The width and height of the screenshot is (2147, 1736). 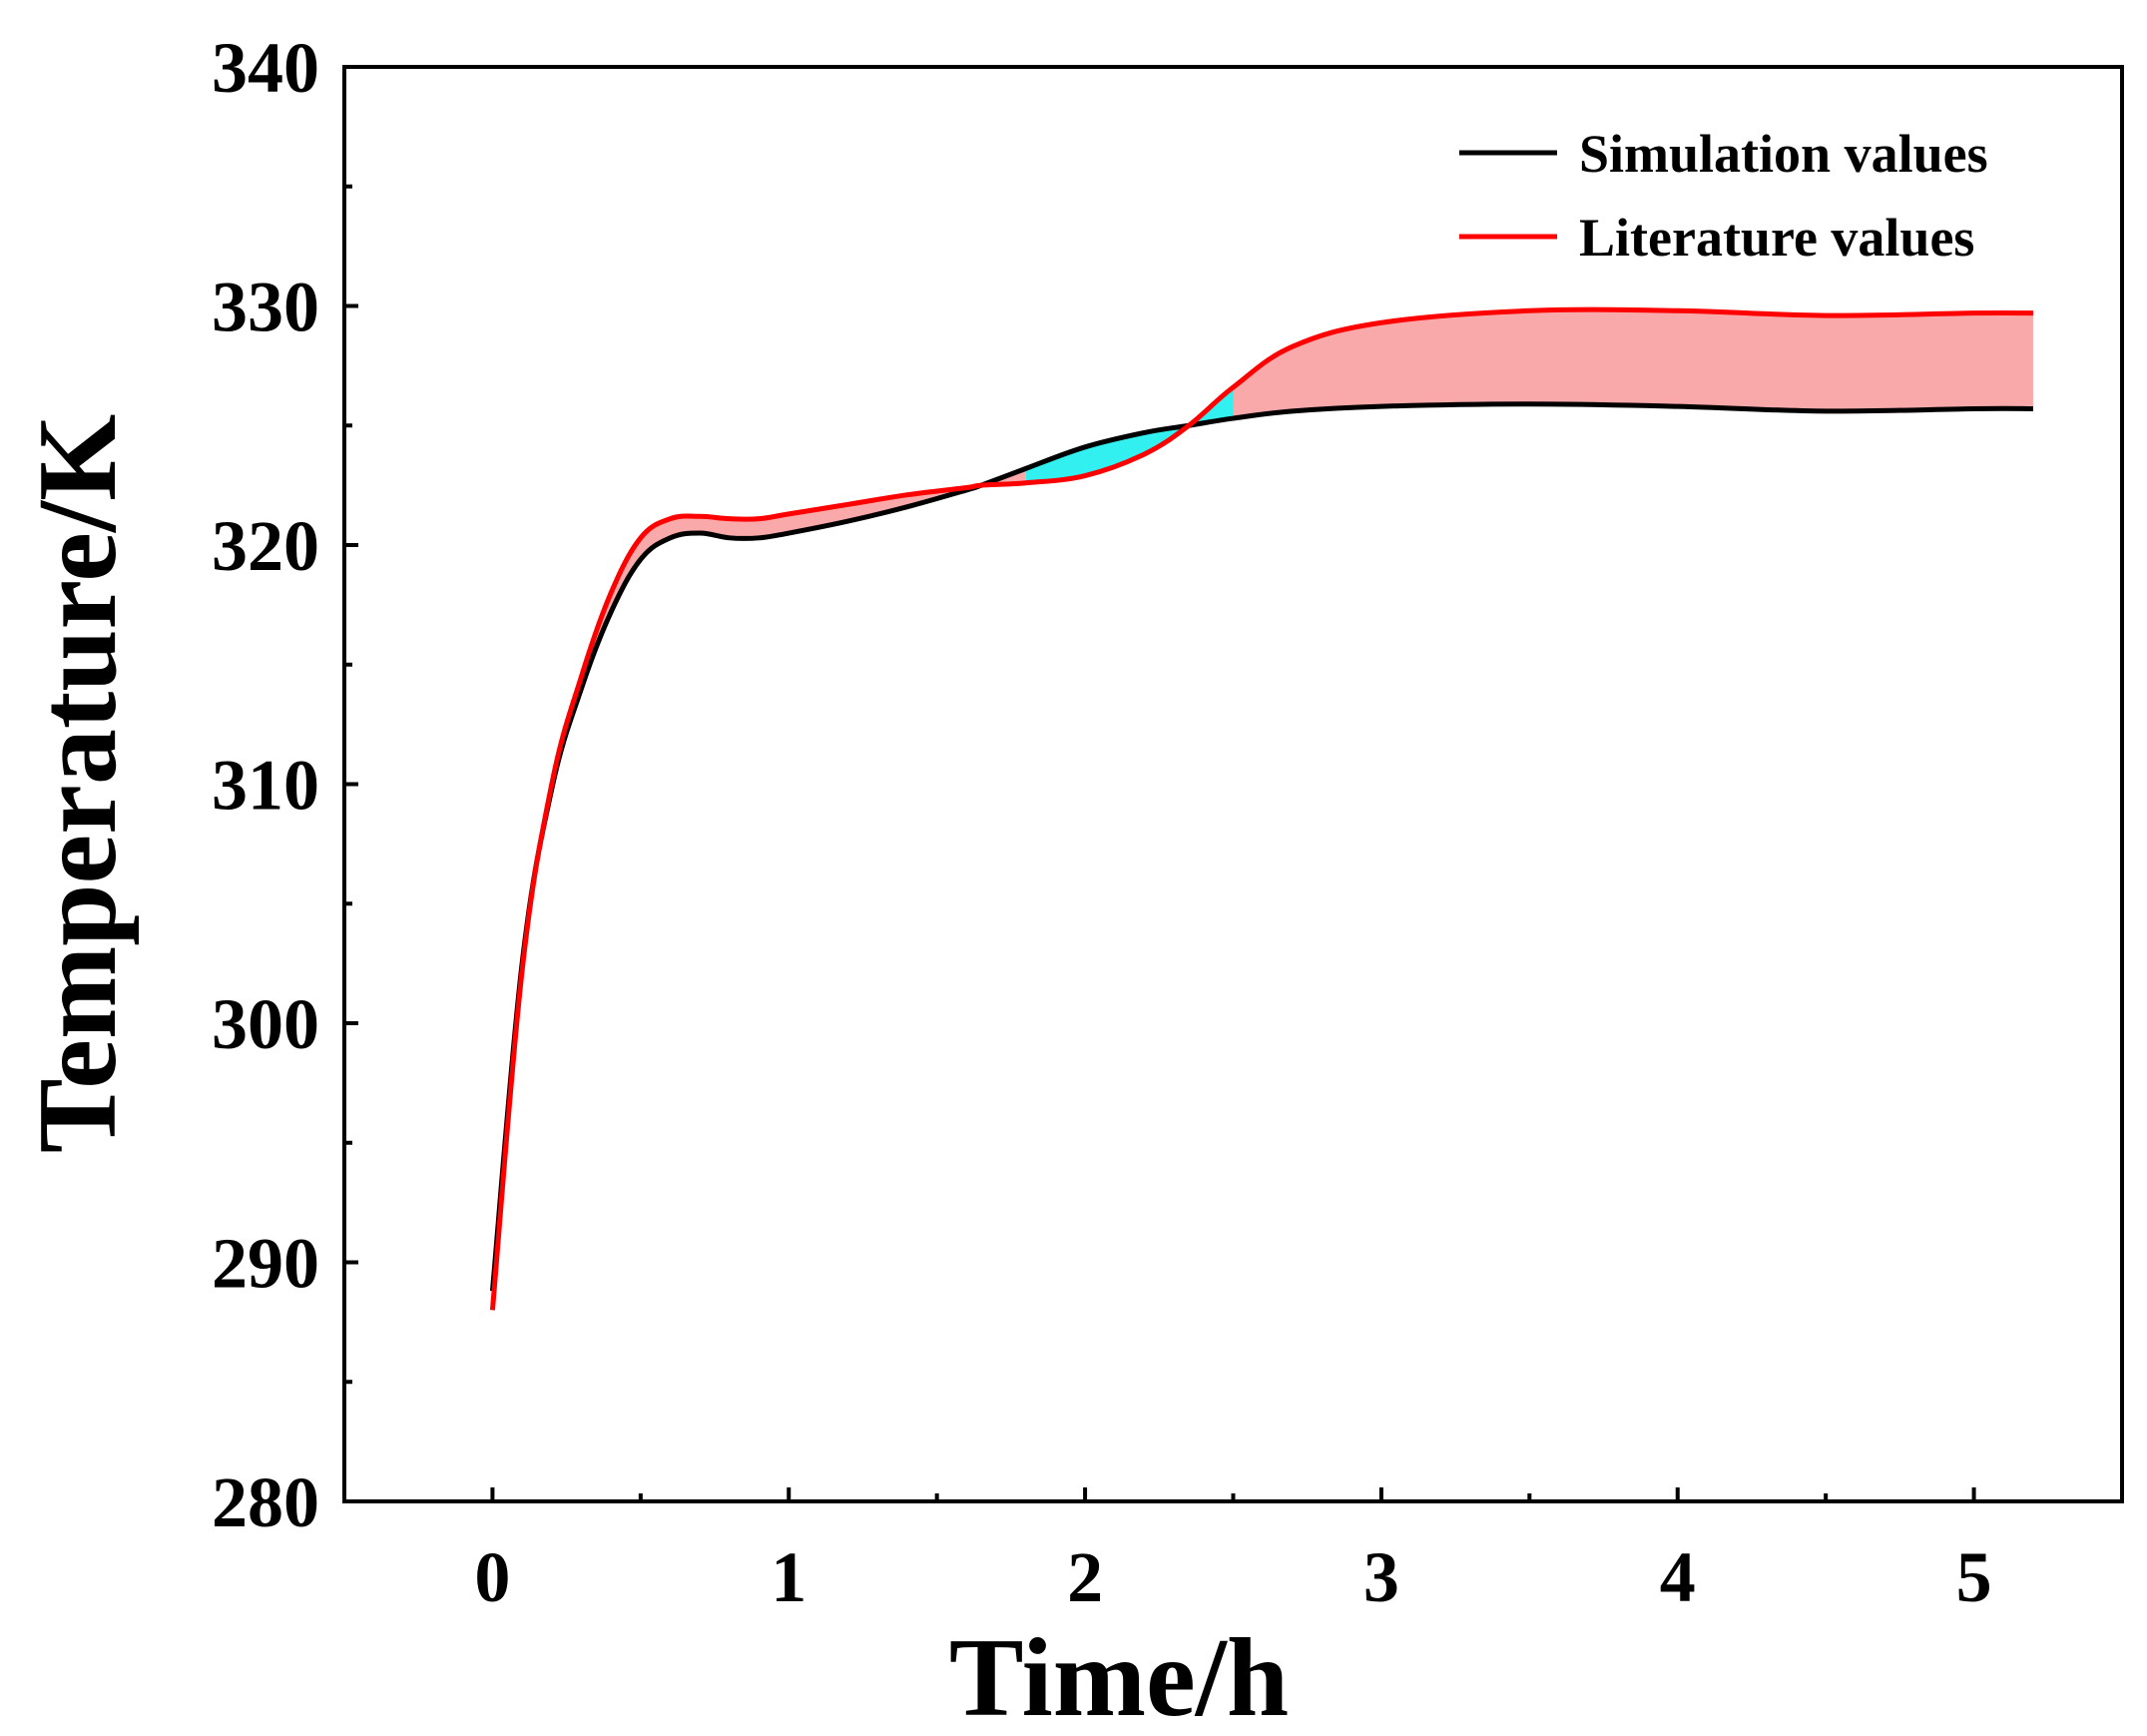 I want to click on y-tick-label: 280, so click(x=265, y=1502).